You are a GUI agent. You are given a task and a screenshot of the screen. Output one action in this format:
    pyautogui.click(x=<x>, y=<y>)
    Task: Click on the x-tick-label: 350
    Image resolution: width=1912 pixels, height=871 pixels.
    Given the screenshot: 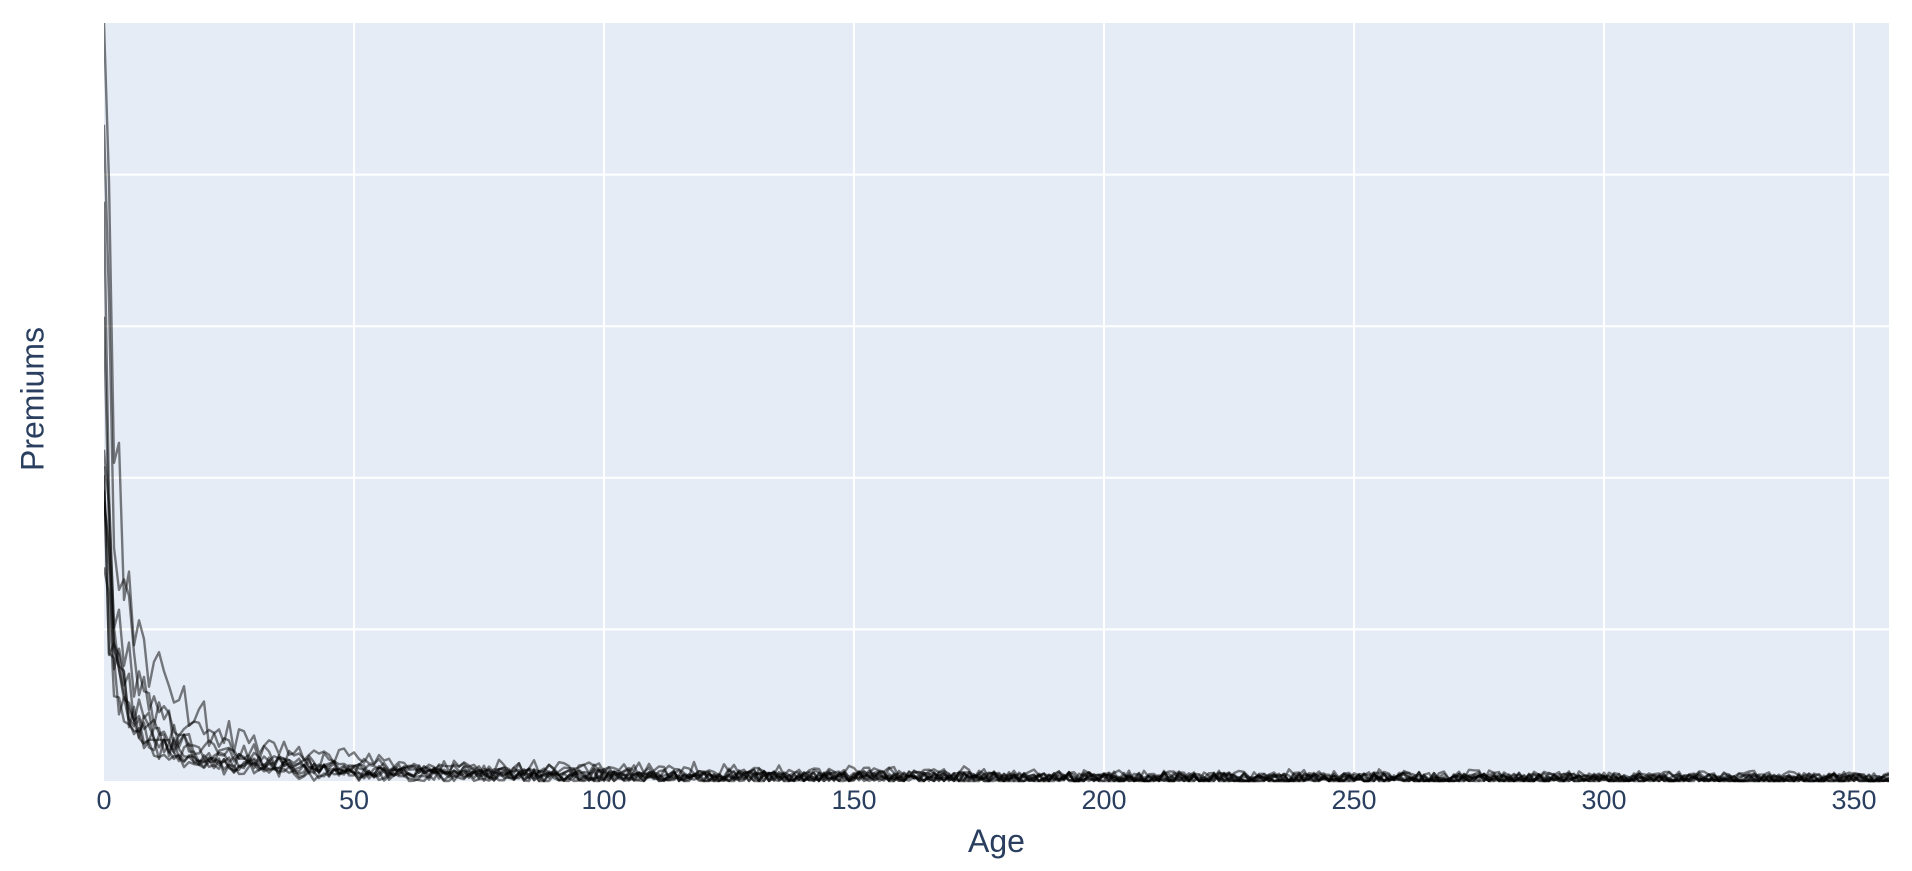 What is the action you would take?
    pyautogui.click(x=1853, y=800)
    